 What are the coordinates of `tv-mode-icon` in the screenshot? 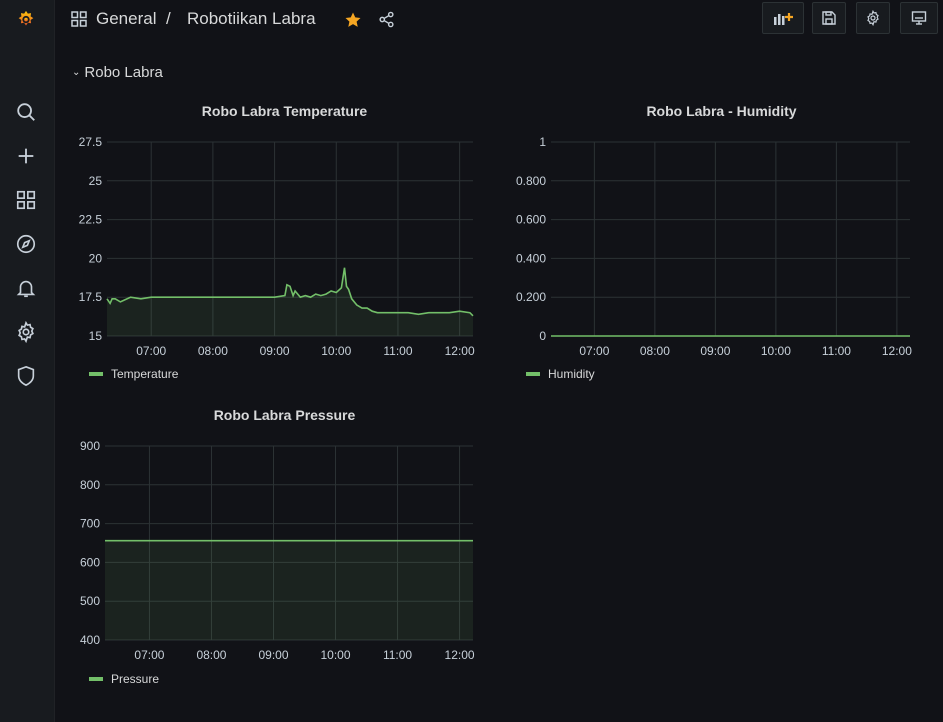 It's located at (919, 18).